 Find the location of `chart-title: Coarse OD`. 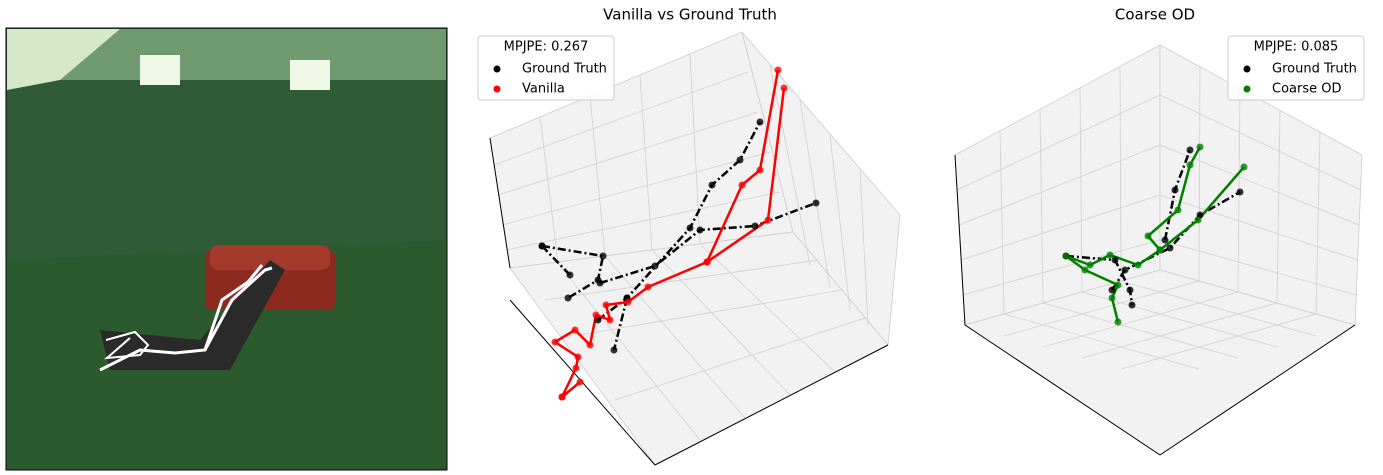

chart-title: Coarse OD is located at coordinates (1155, 15).